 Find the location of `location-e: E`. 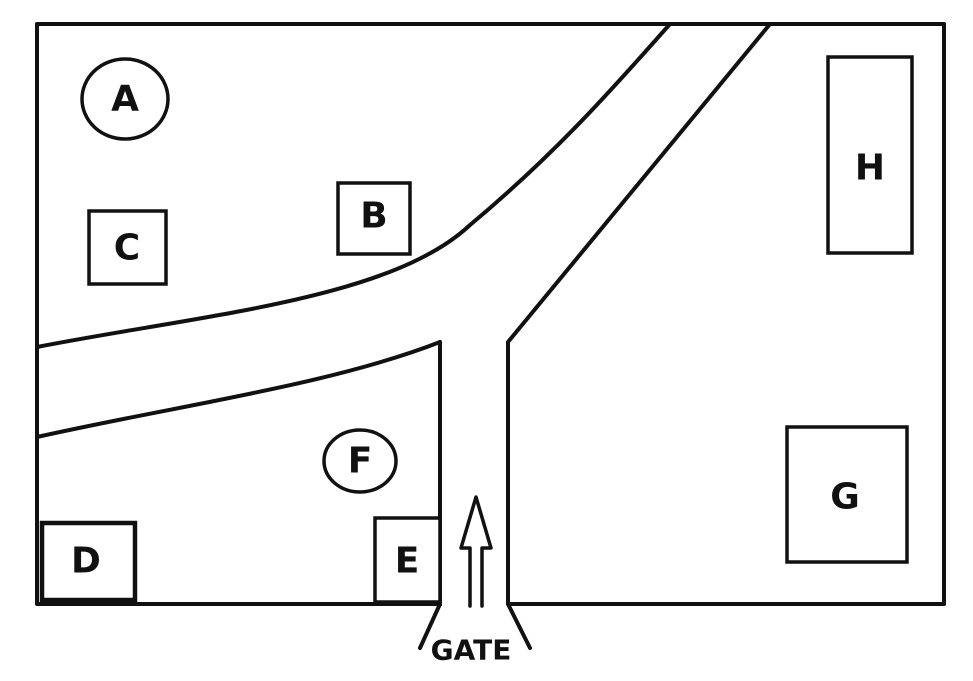

location-e: E is located at coordinates (407, 560).